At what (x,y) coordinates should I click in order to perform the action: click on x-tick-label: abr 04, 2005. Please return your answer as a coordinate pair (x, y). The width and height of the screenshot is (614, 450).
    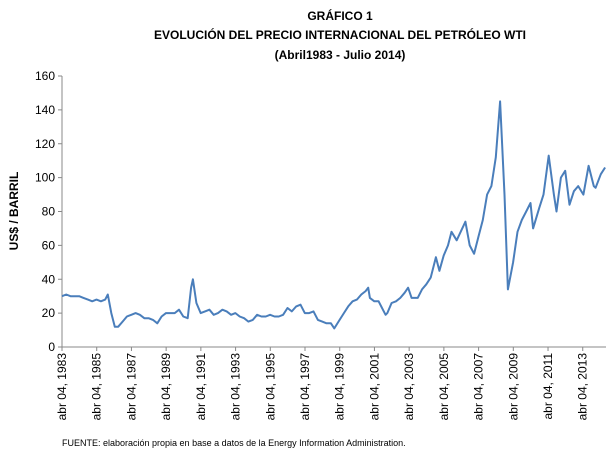
    Looking at the image, I should click on (444, 387).